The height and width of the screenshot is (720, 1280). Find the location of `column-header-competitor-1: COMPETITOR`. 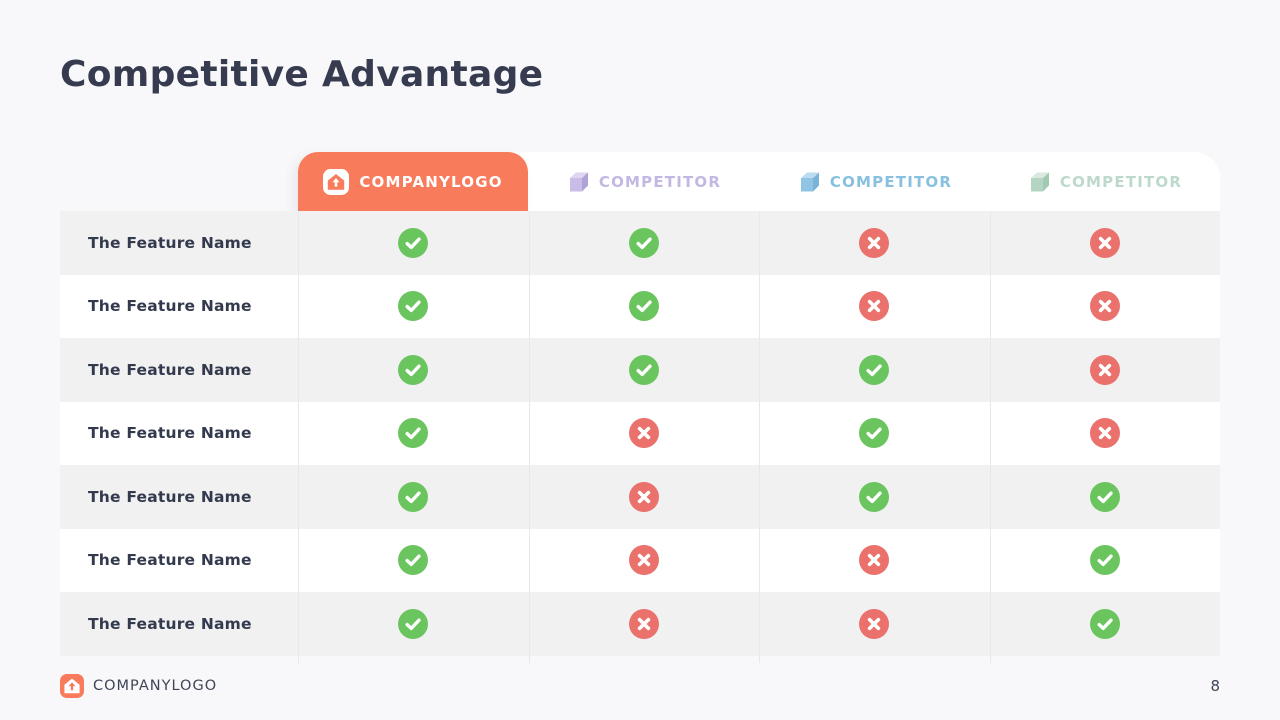

column-header-competitor-1: COMPETITOR is located at coordinates (643, 181).